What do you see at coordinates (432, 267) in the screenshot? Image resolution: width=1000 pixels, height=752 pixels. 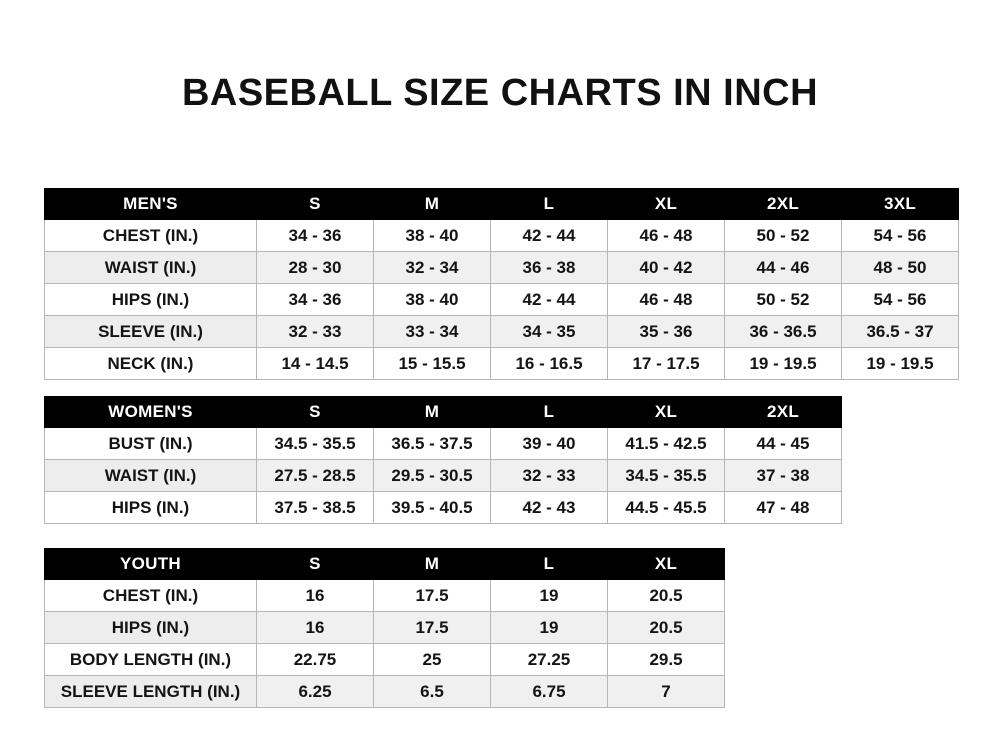 I see `men-measurement-cell: 32 - 34` at bounding box center [432, 267].